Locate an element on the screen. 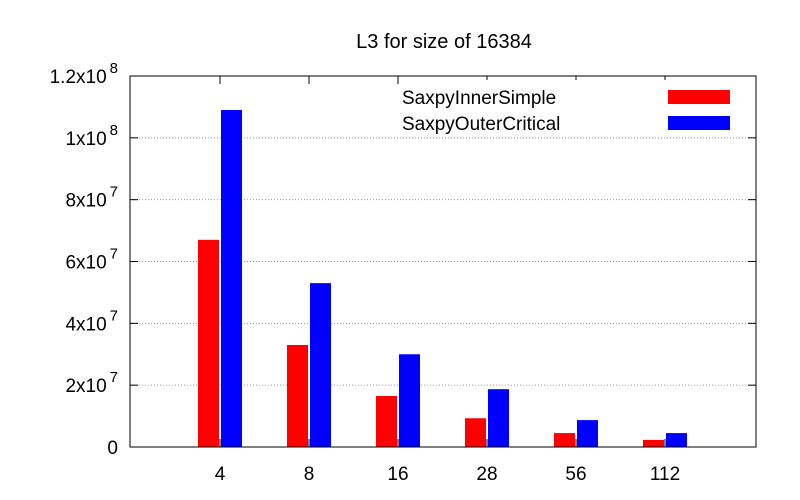 The height and width of the screenshot is (500, 800). y-tick-label-base: 1x10 is located at coordinates (85, 139).